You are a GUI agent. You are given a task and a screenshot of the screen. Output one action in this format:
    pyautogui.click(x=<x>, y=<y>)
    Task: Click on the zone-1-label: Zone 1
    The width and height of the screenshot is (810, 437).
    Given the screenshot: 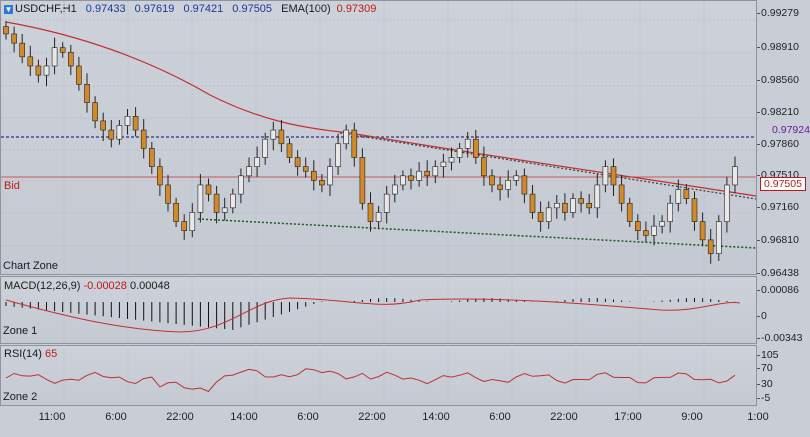 What is the action you would take?
    pyautogui.click(x=20, y=331)
    